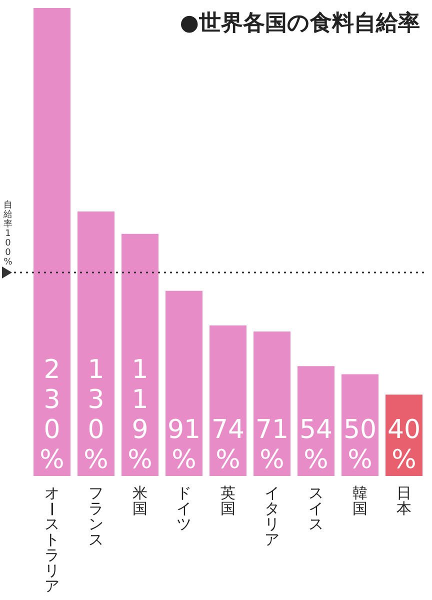 The height and width of the screenshot is (600, 432). What do you see at coordinates (316, 445) in the screenshot?
I see `data-label: 54%` at bounding box center [316, 445].